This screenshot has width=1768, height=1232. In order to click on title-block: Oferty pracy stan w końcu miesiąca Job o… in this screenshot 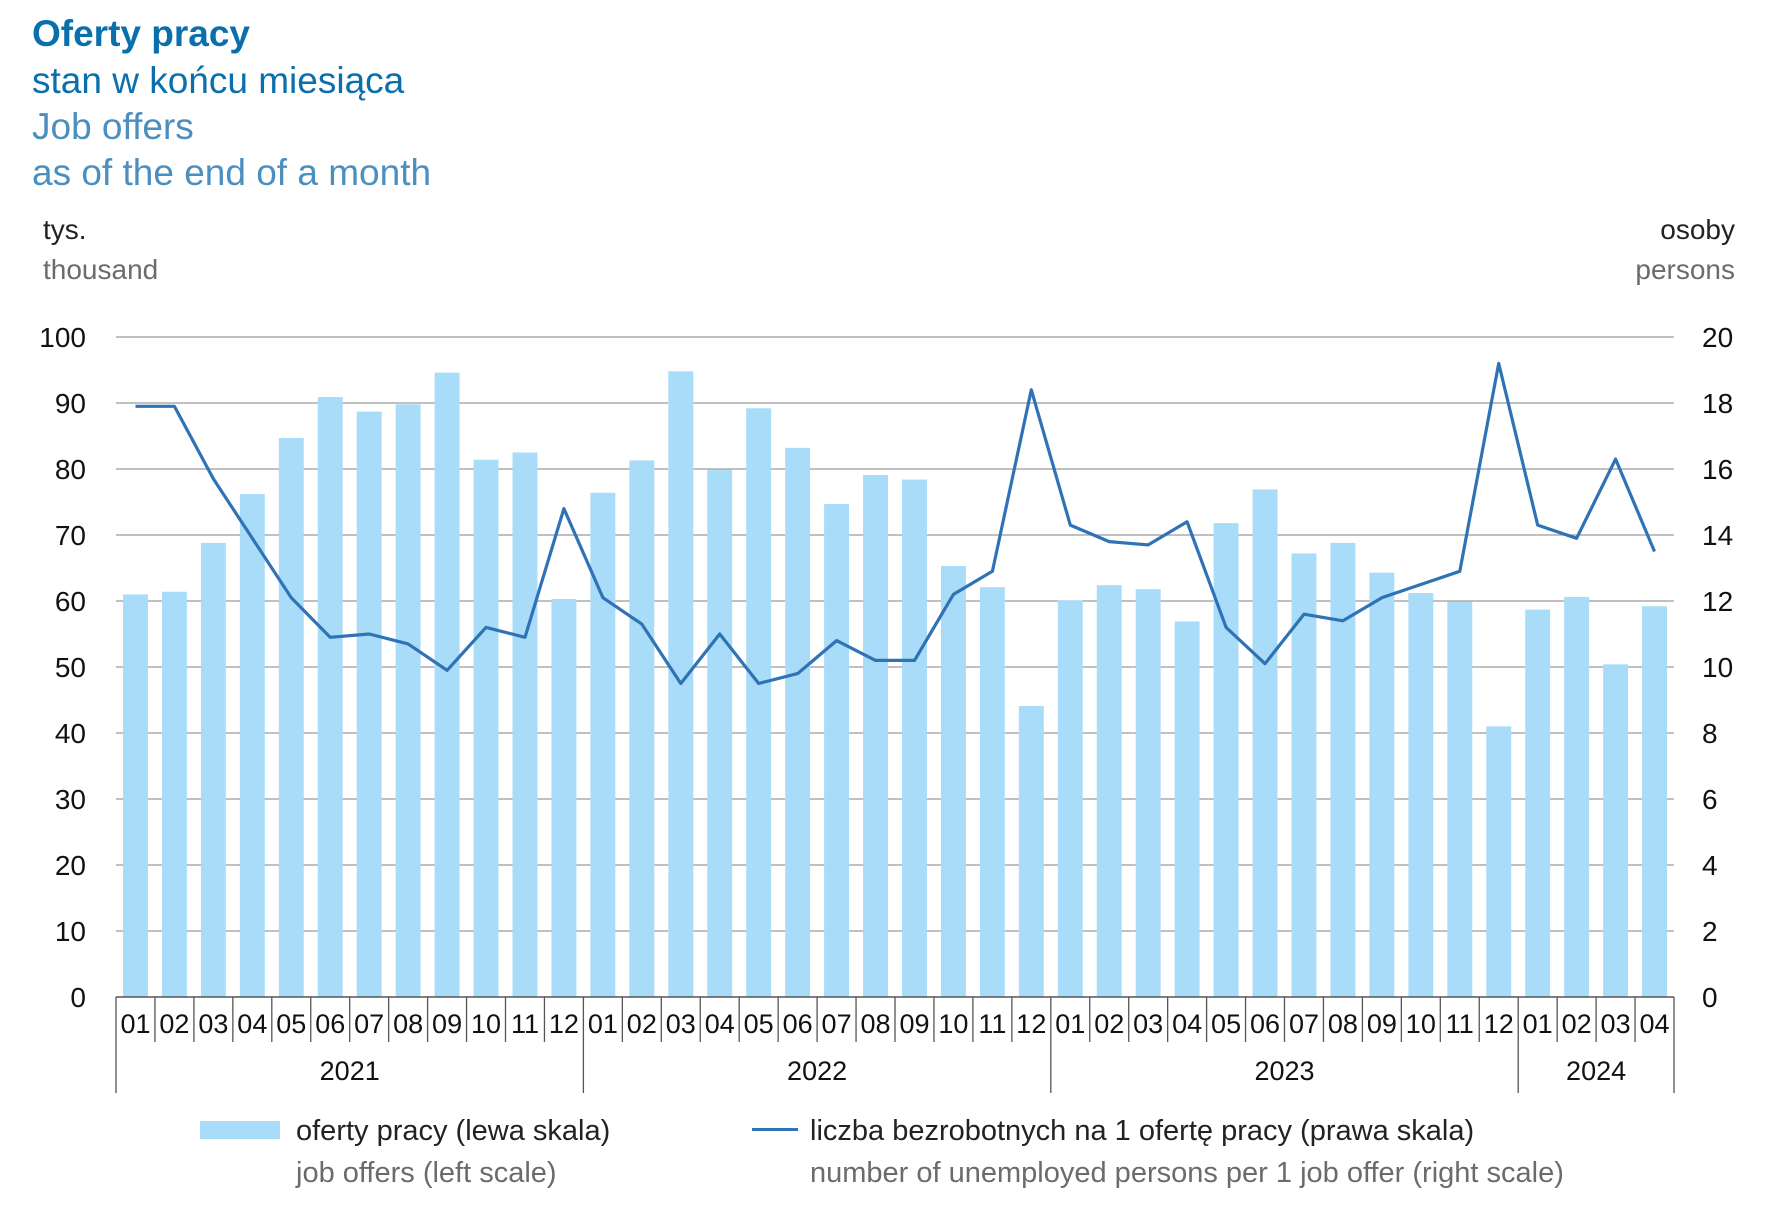, I will do `click(231, 103)`.